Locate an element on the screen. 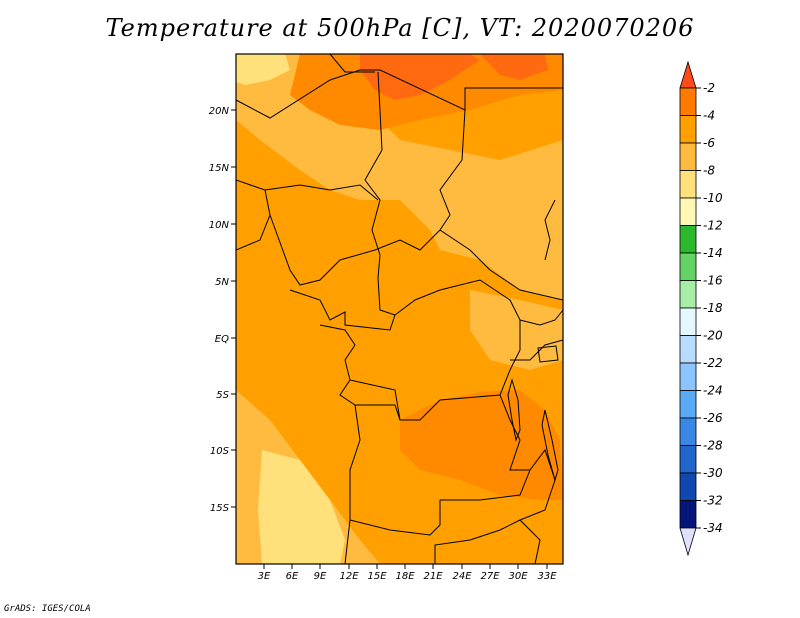 The height and width of the screenshot is (618, 800). lat-label: 20N is located at coordinates (219, 111).